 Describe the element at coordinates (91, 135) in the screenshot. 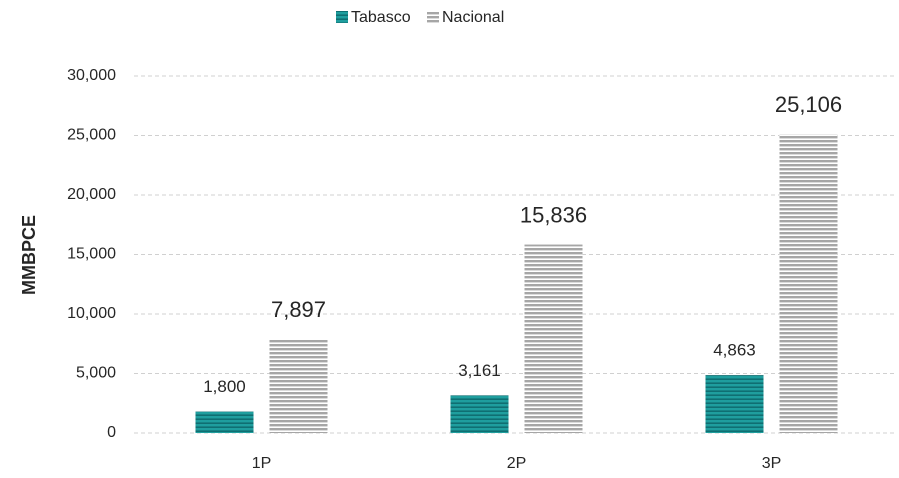

I see `y-tick-label: 25,000` at that location.